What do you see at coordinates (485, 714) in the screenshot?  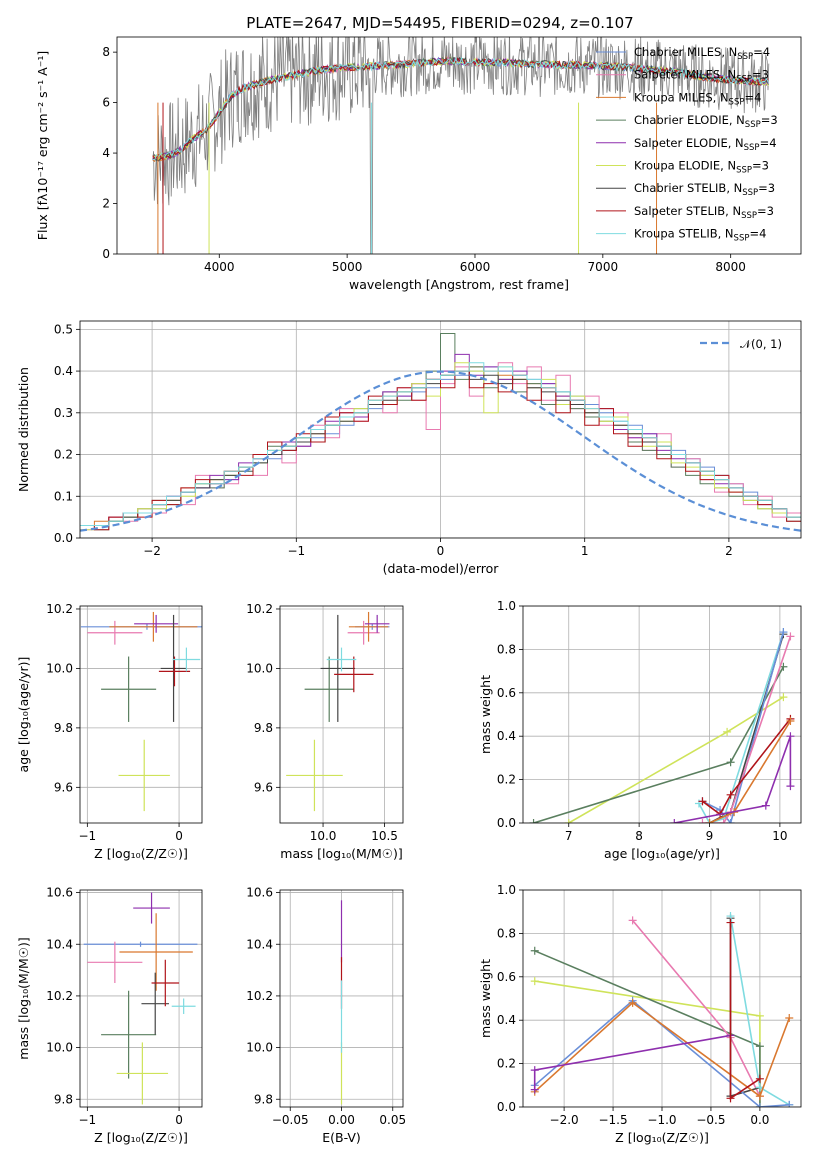 I see `y-axis-label: mass weight` at bounding box center [485, 714].